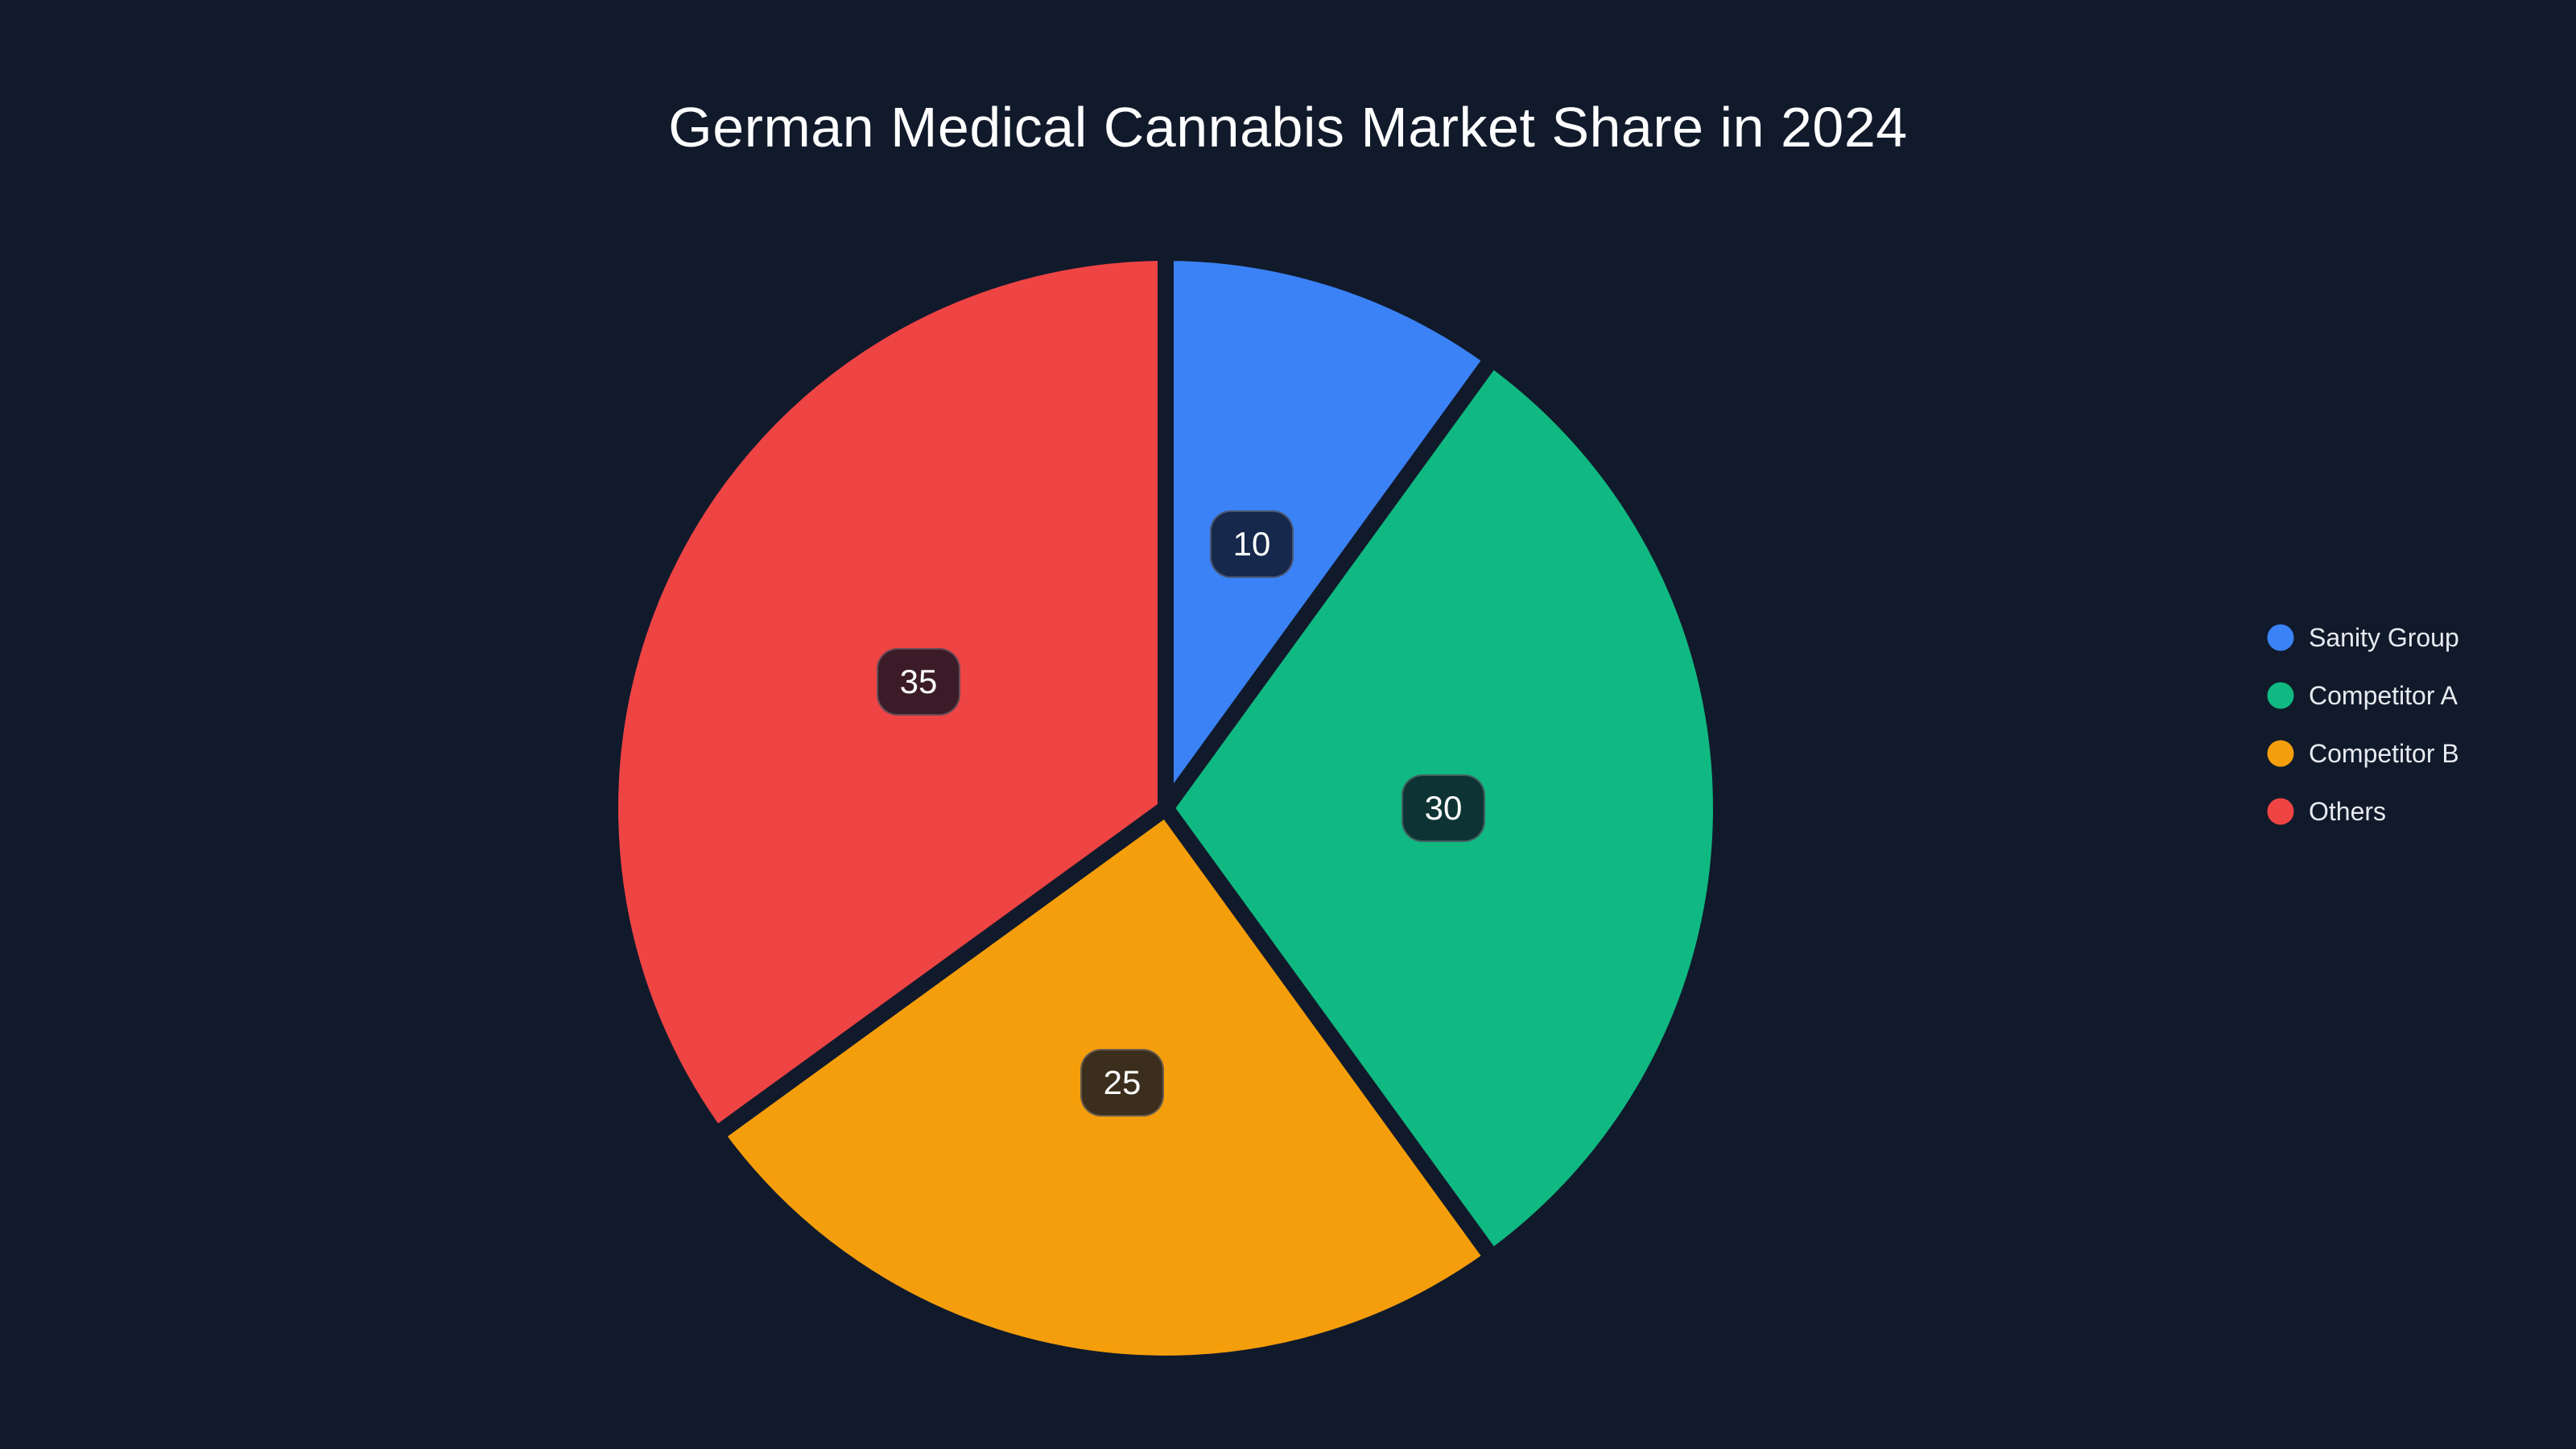 This screenshot has height=1449, width=2576. I want to click on slice-value-label-competitor-b: 25, so click(1122, 1083).